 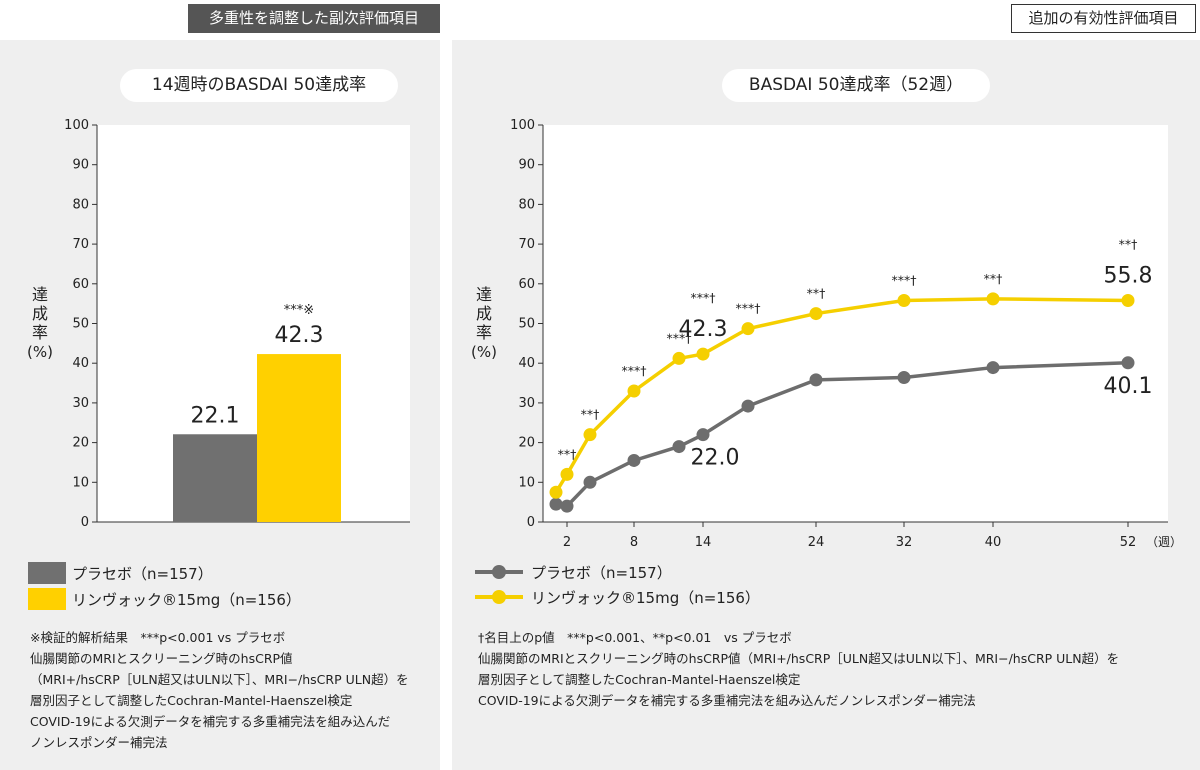 What do you see at coordinates (80, 284) in the screenshot?
I see `bar-y-tick-label: 60` at bounding box center [80, 284].